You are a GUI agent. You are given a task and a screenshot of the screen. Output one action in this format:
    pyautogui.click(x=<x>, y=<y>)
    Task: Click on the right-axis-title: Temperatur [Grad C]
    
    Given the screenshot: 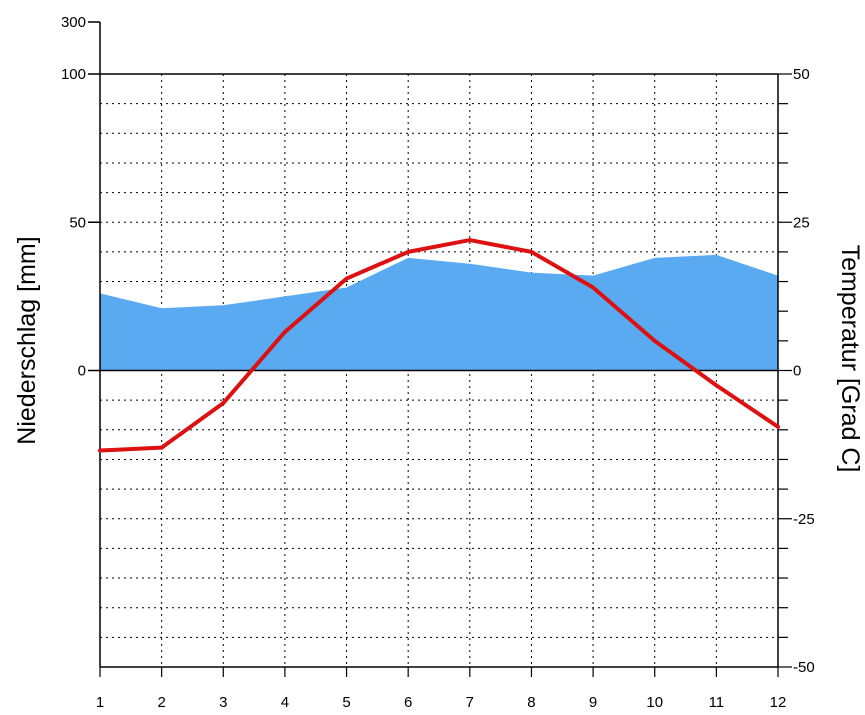 What is the action you would take?
    pyautogui.click(x=850, y=359)
    